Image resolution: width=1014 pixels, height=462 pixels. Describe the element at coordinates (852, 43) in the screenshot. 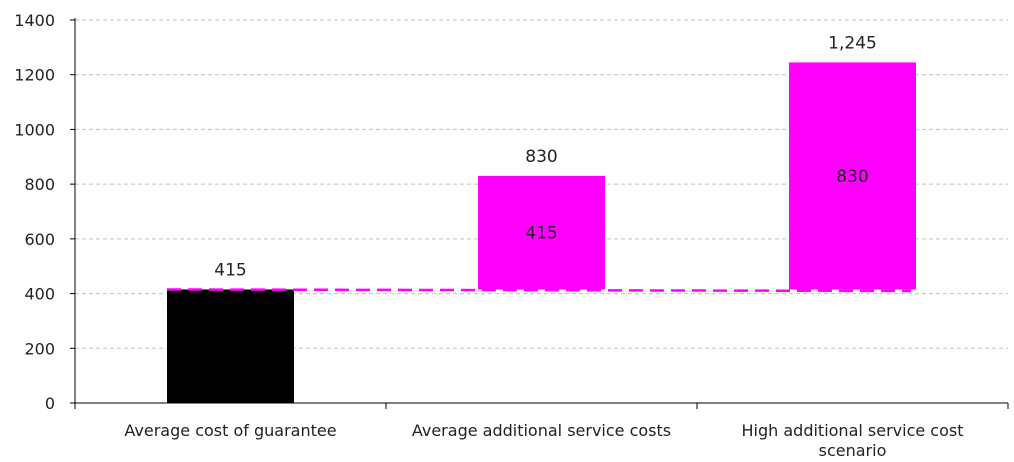

I see `total-data-label: 1,245` at that location.